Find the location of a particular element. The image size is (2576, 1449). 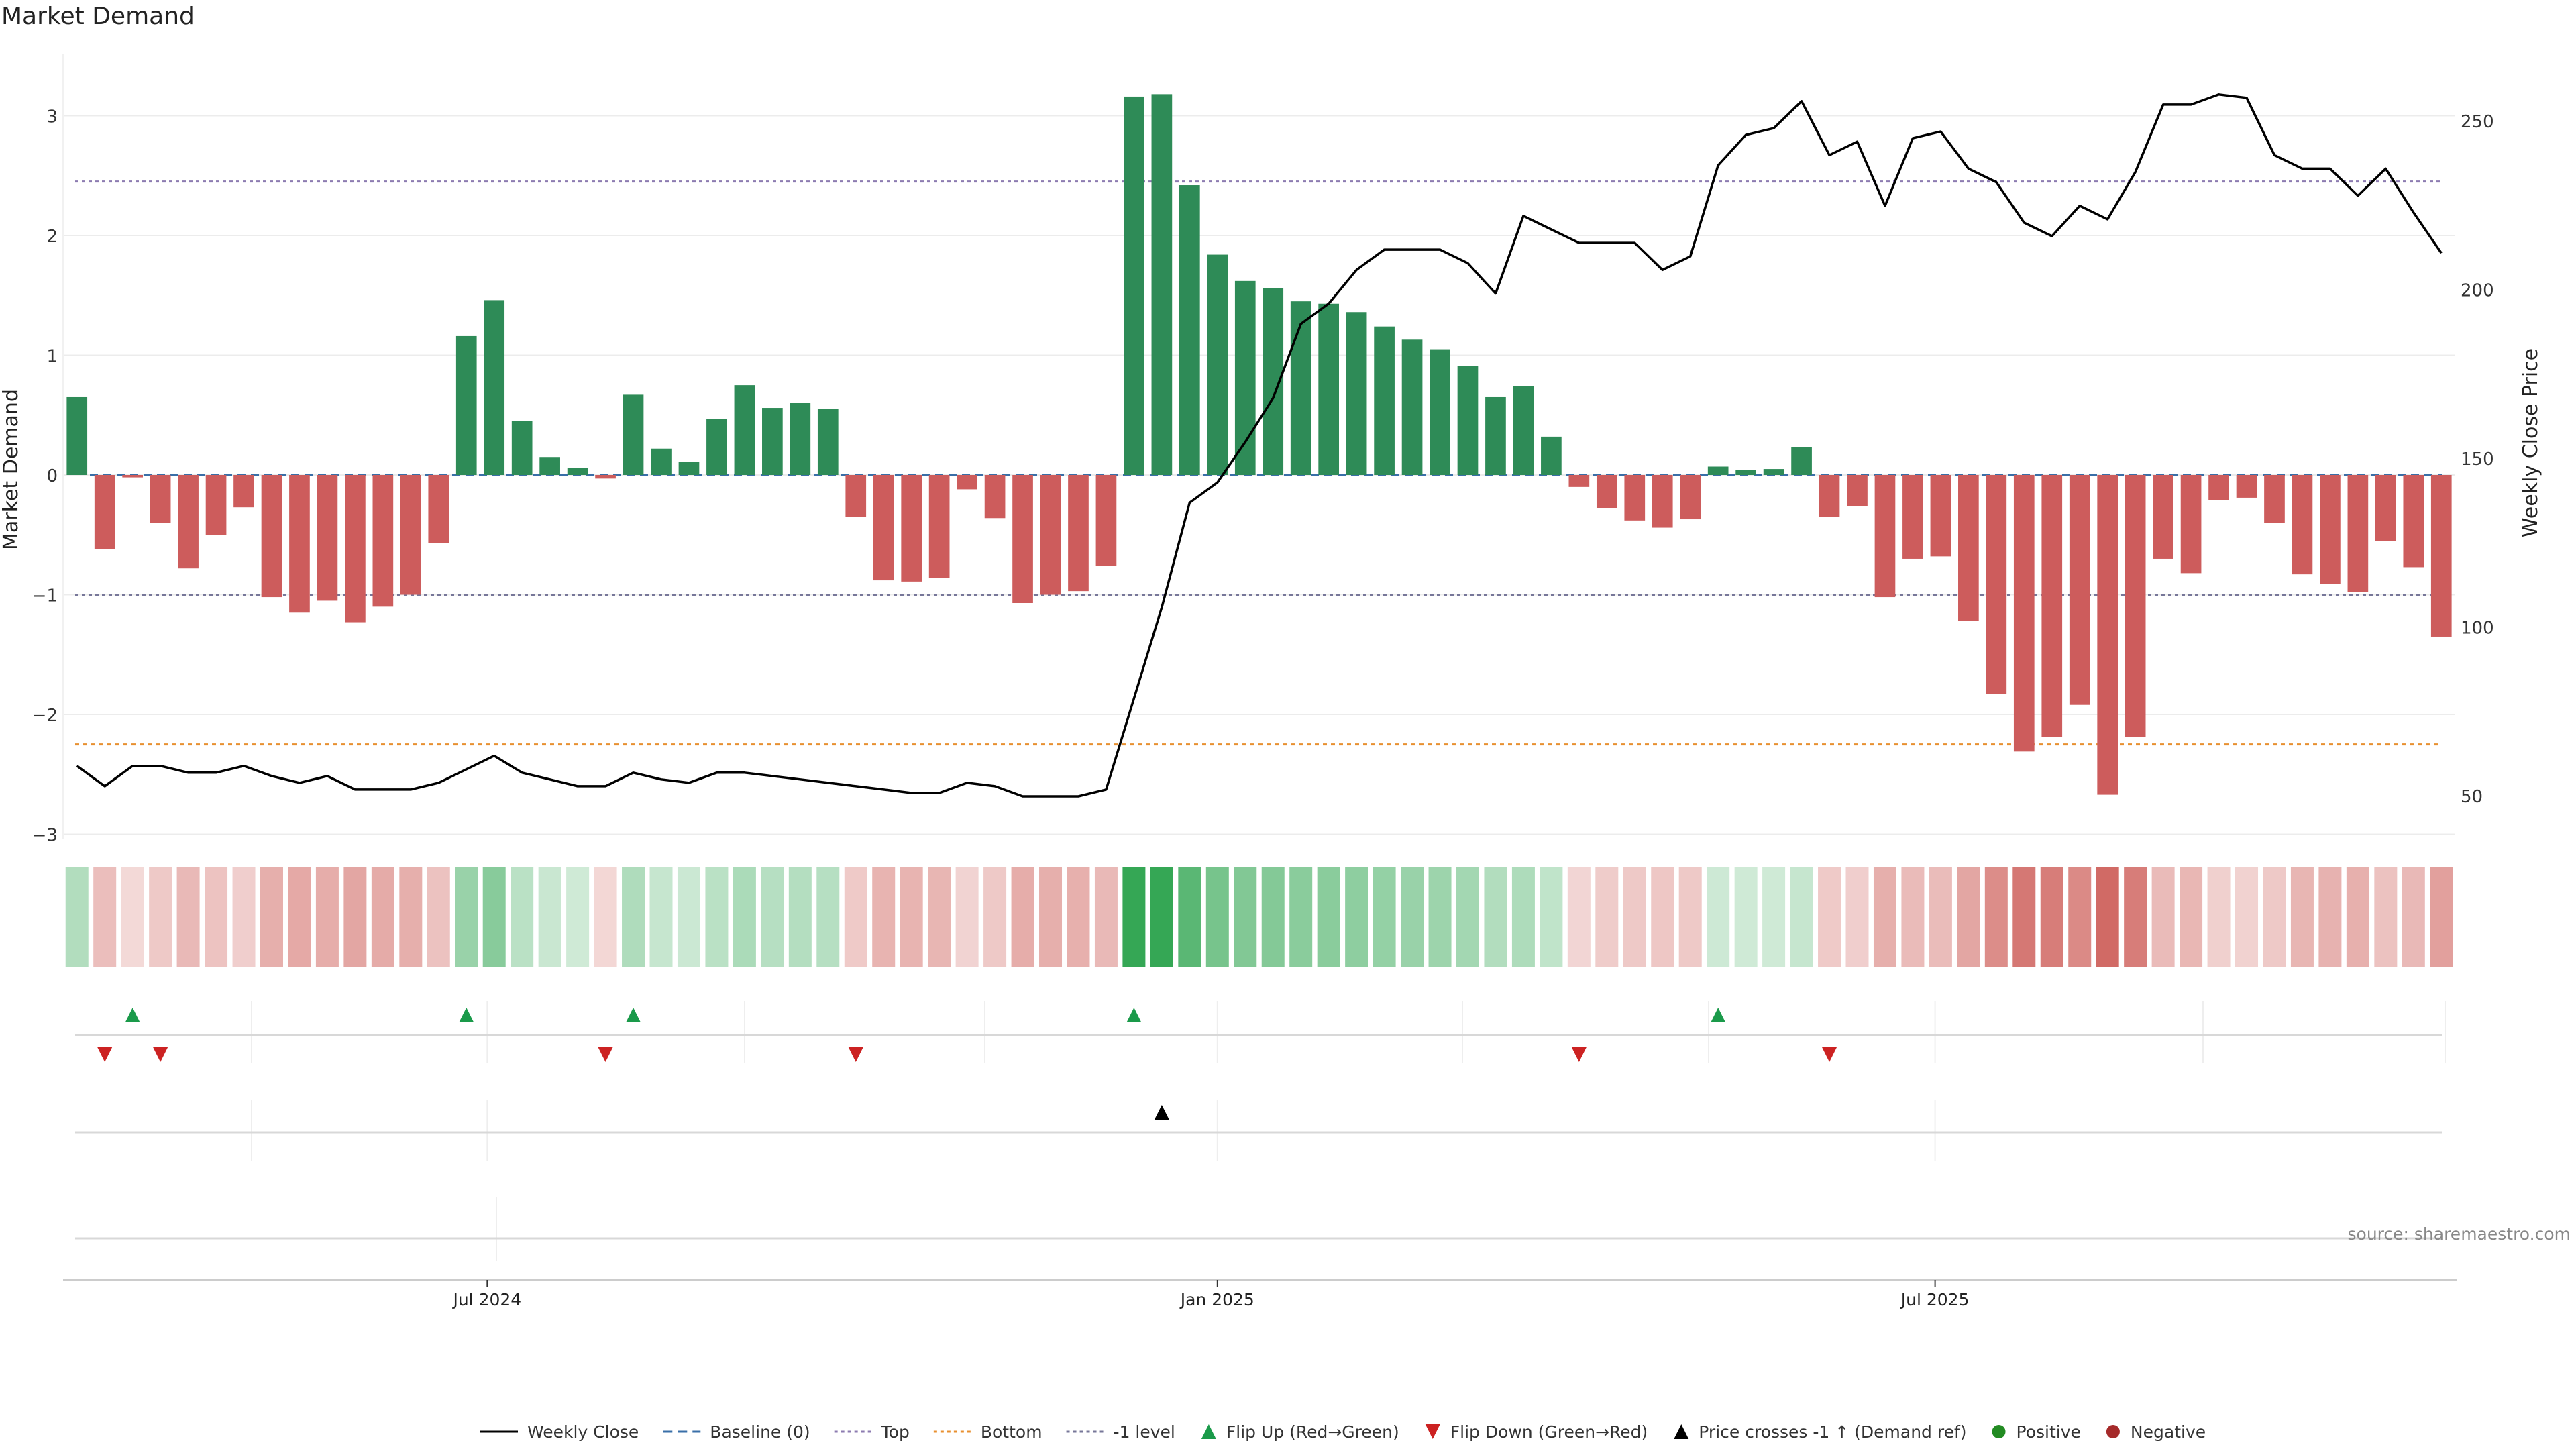

y-tick-left: 3 is located at coordinates (52, 117).